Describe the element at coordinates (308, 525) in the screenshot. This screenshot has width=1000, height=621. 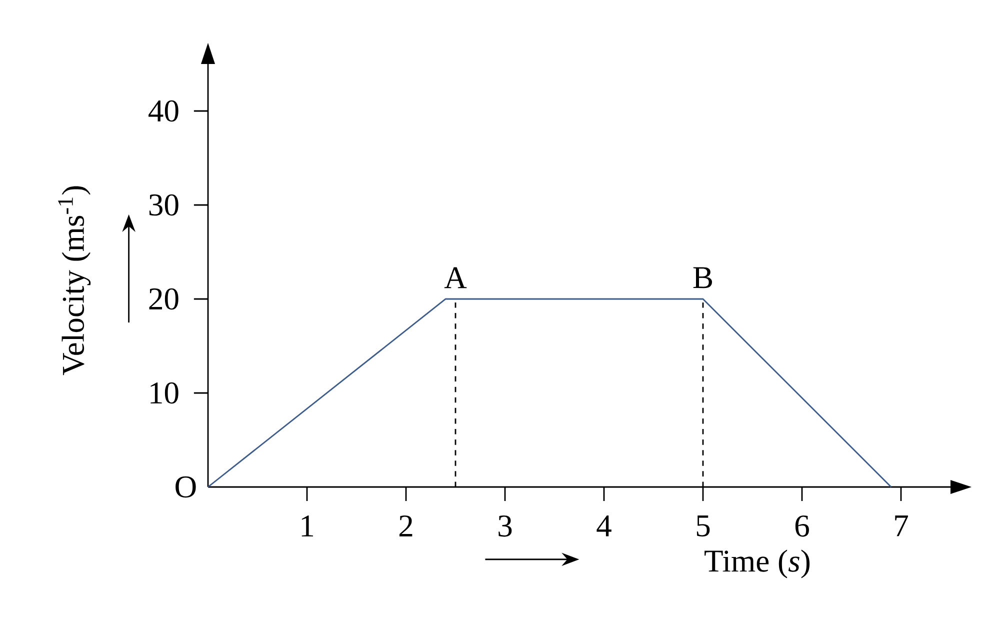
I see `x-tick-label: 1` at that location.